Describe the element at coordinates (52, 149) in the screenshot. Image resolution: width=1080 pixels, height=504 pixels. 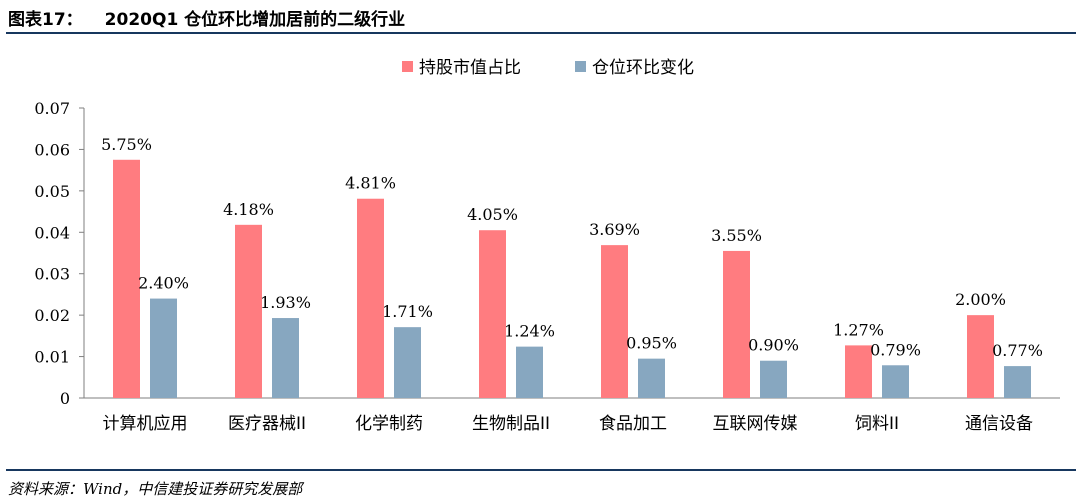
I see `y-tick-label: 0.06` at that location.